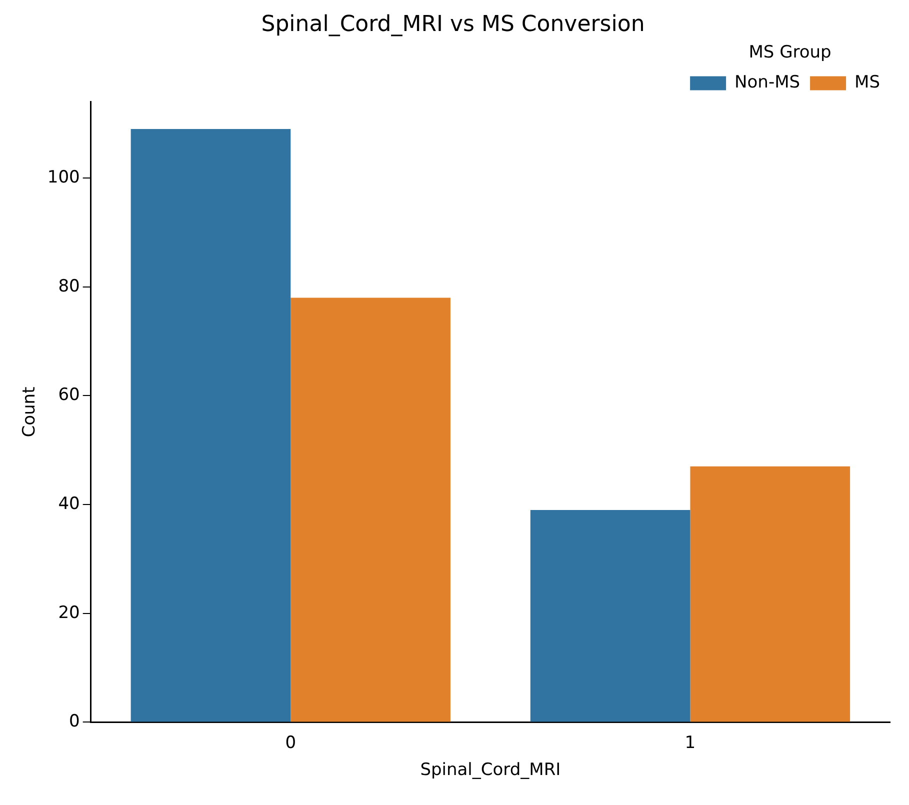 The height and width of the screenshot is (805, 909). I want to click on chart-title: Spinal_Cord_MRI vs MS Conversion, so click(453, 24).